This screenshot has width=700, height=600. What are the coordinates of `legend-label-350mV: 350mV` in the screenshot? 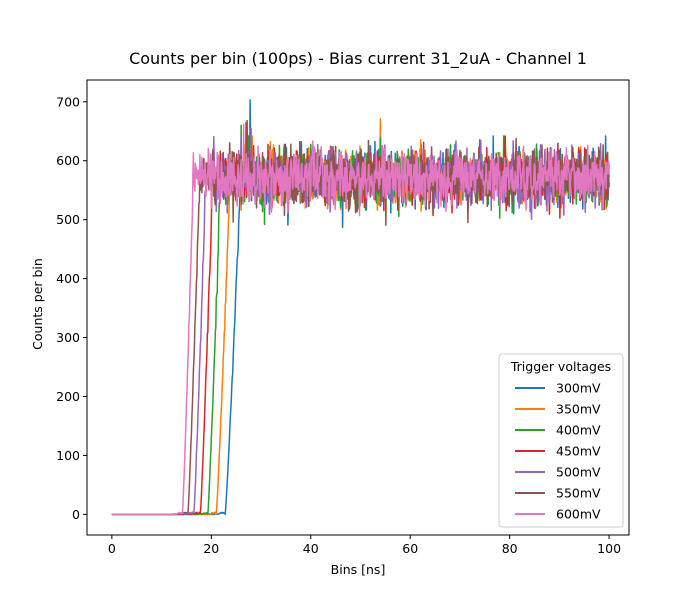 It's located at (578, 409).